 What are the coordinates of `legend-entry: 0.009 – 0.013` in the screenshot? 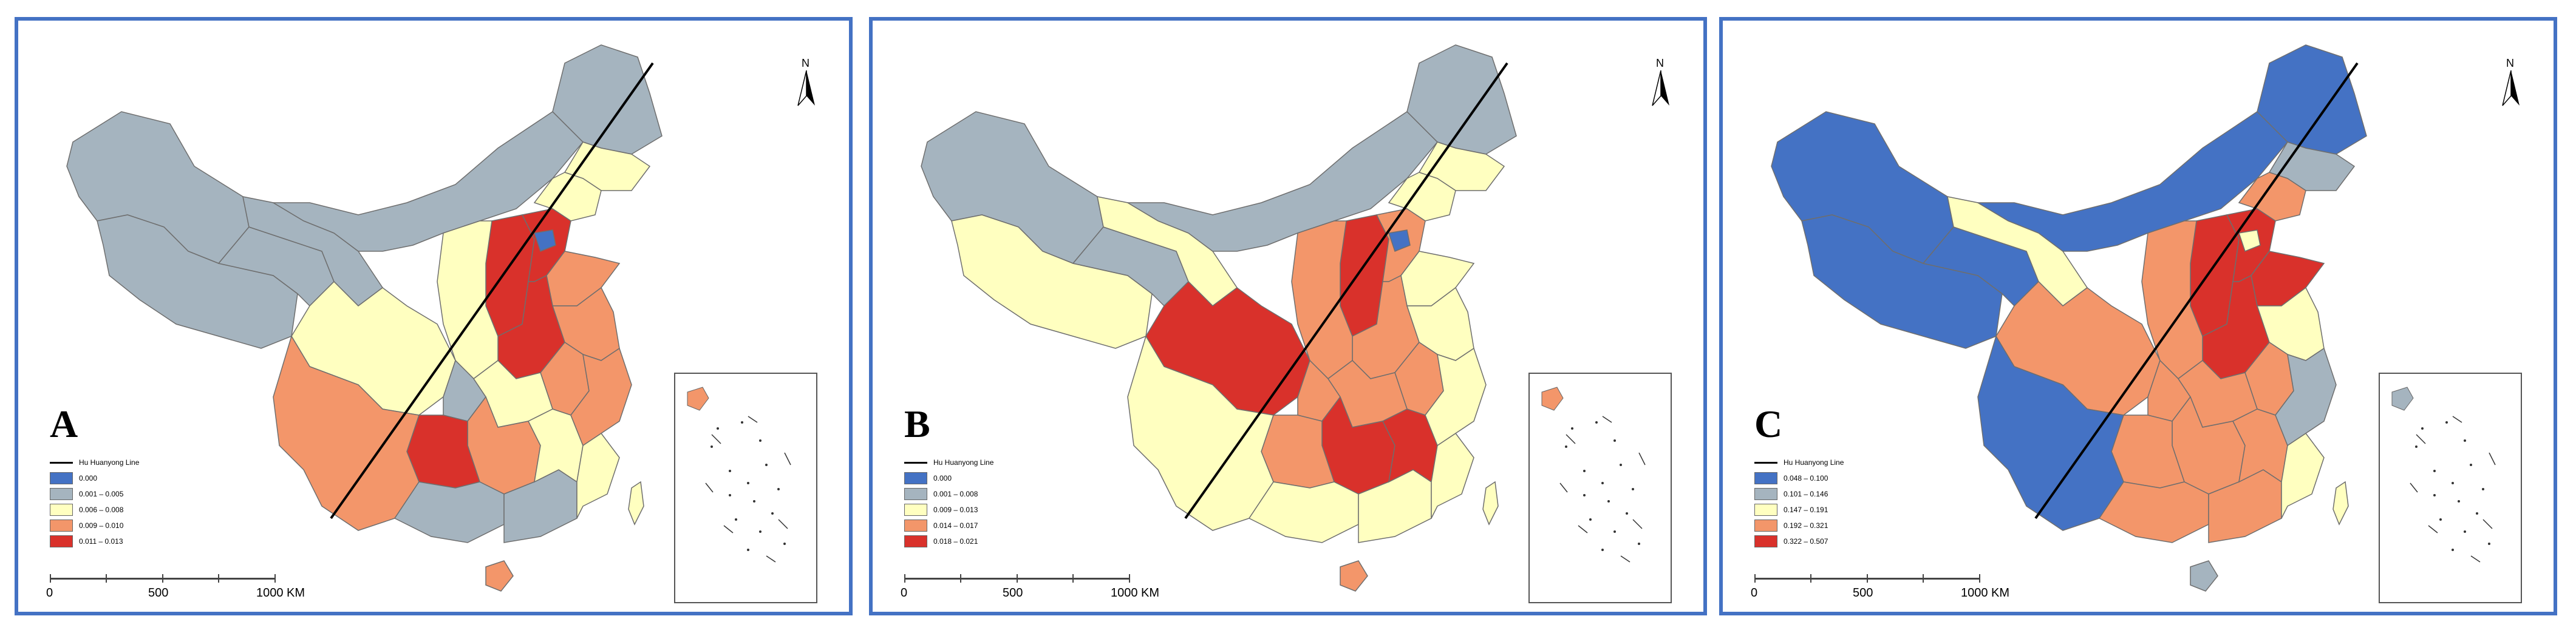 It's located at (949, 510).